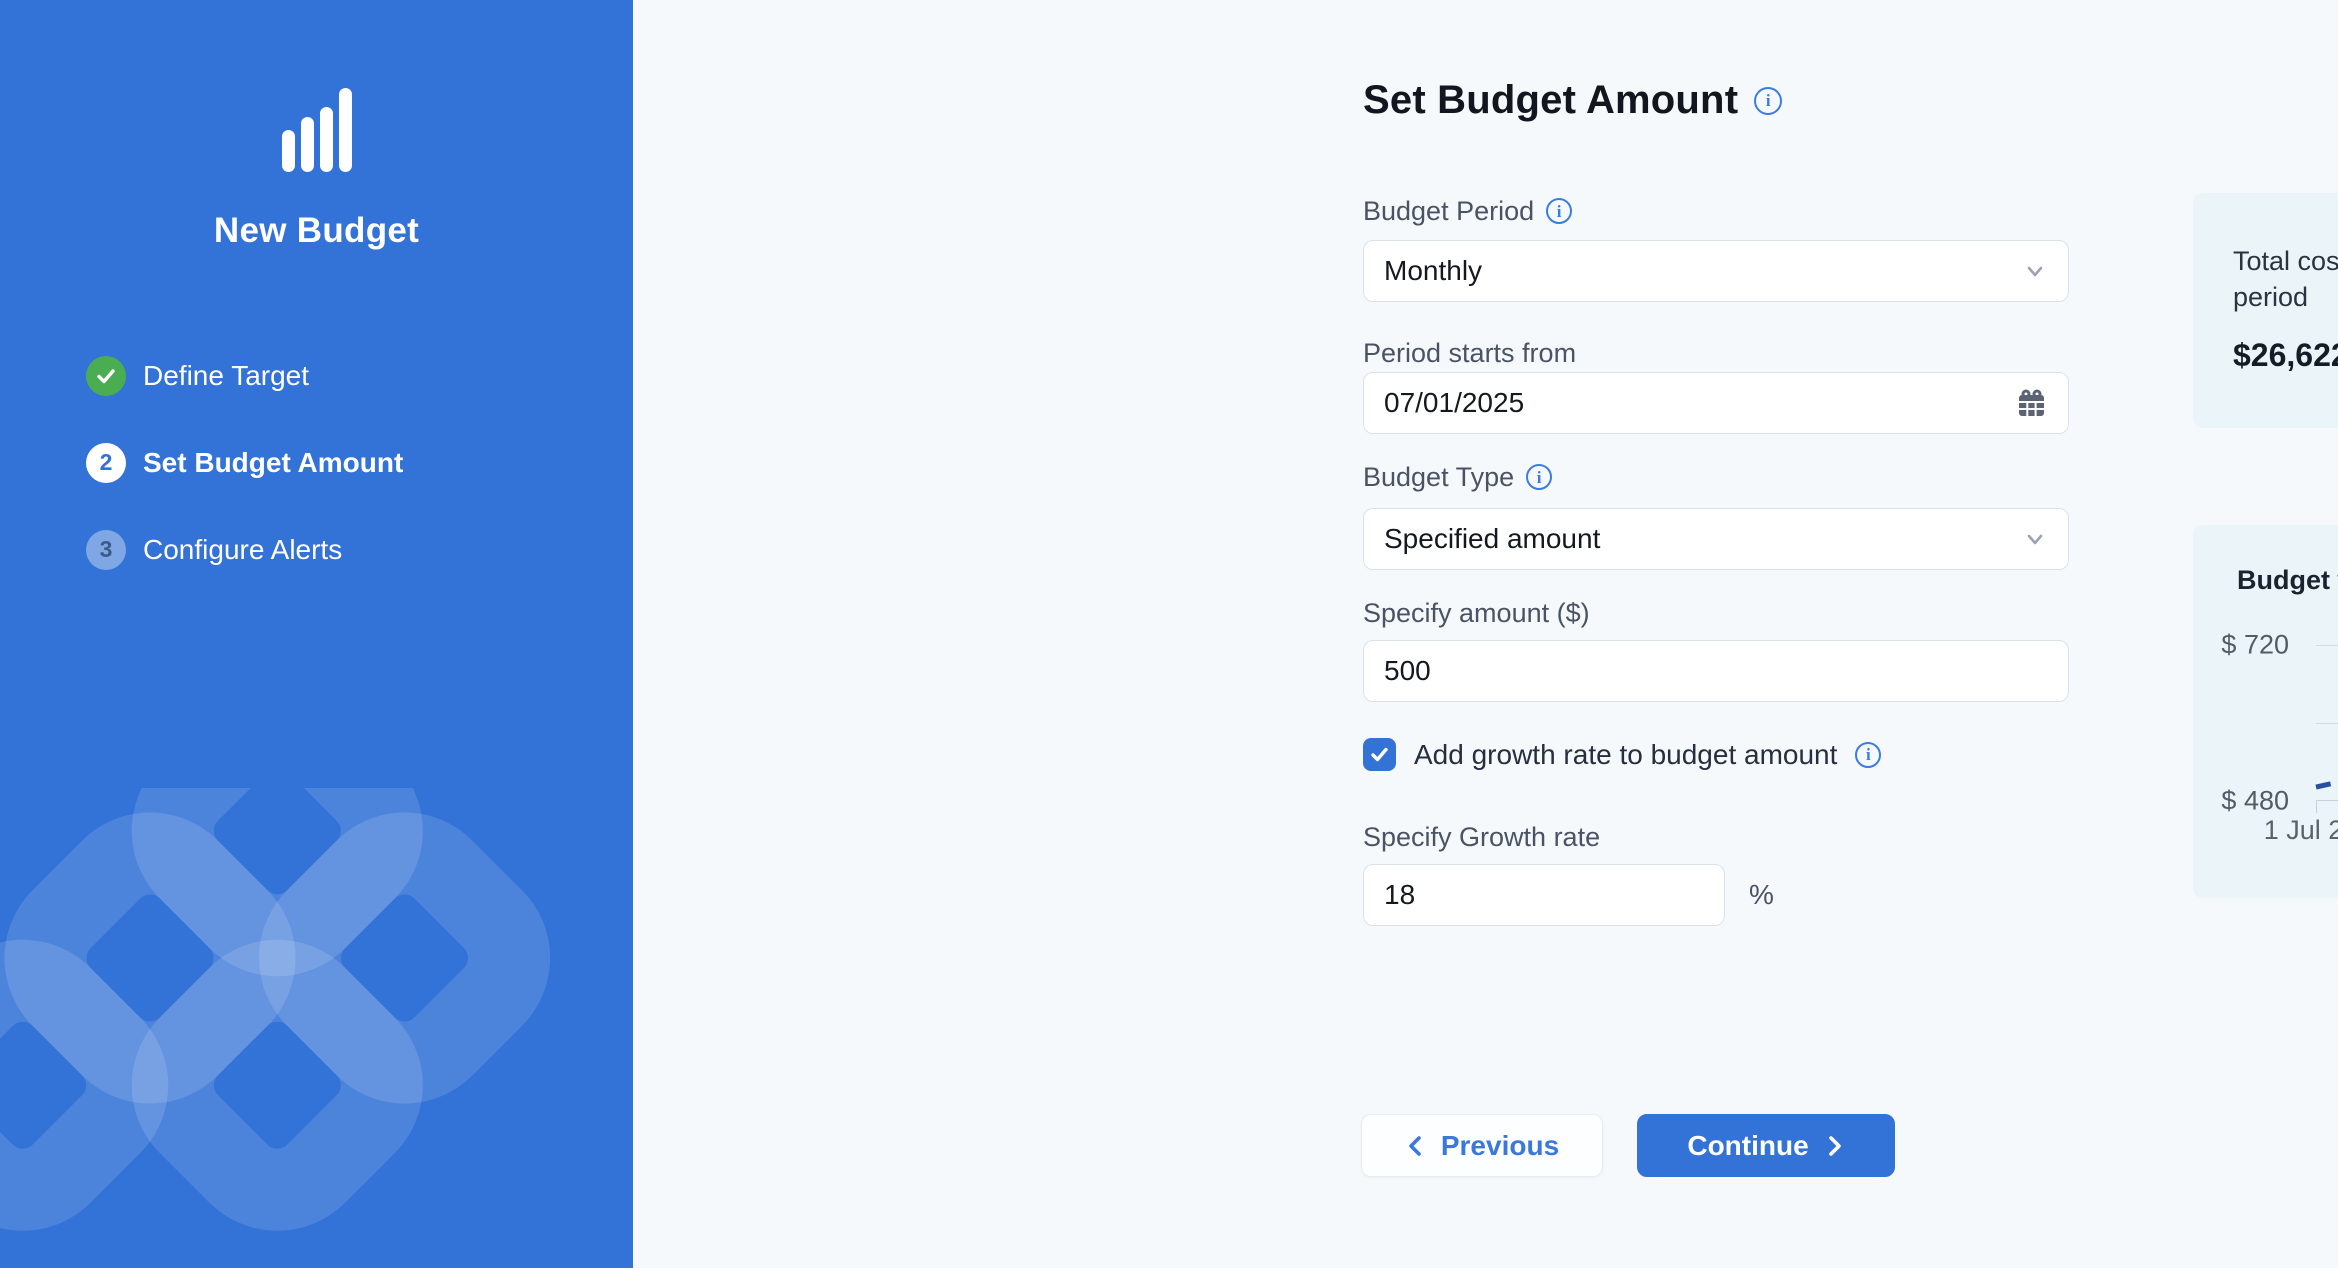 The height and width of the screenshot is (1268, 2338). I want to click on checkbox-label: Add growth rate to budget amount, so click(1626, 754).